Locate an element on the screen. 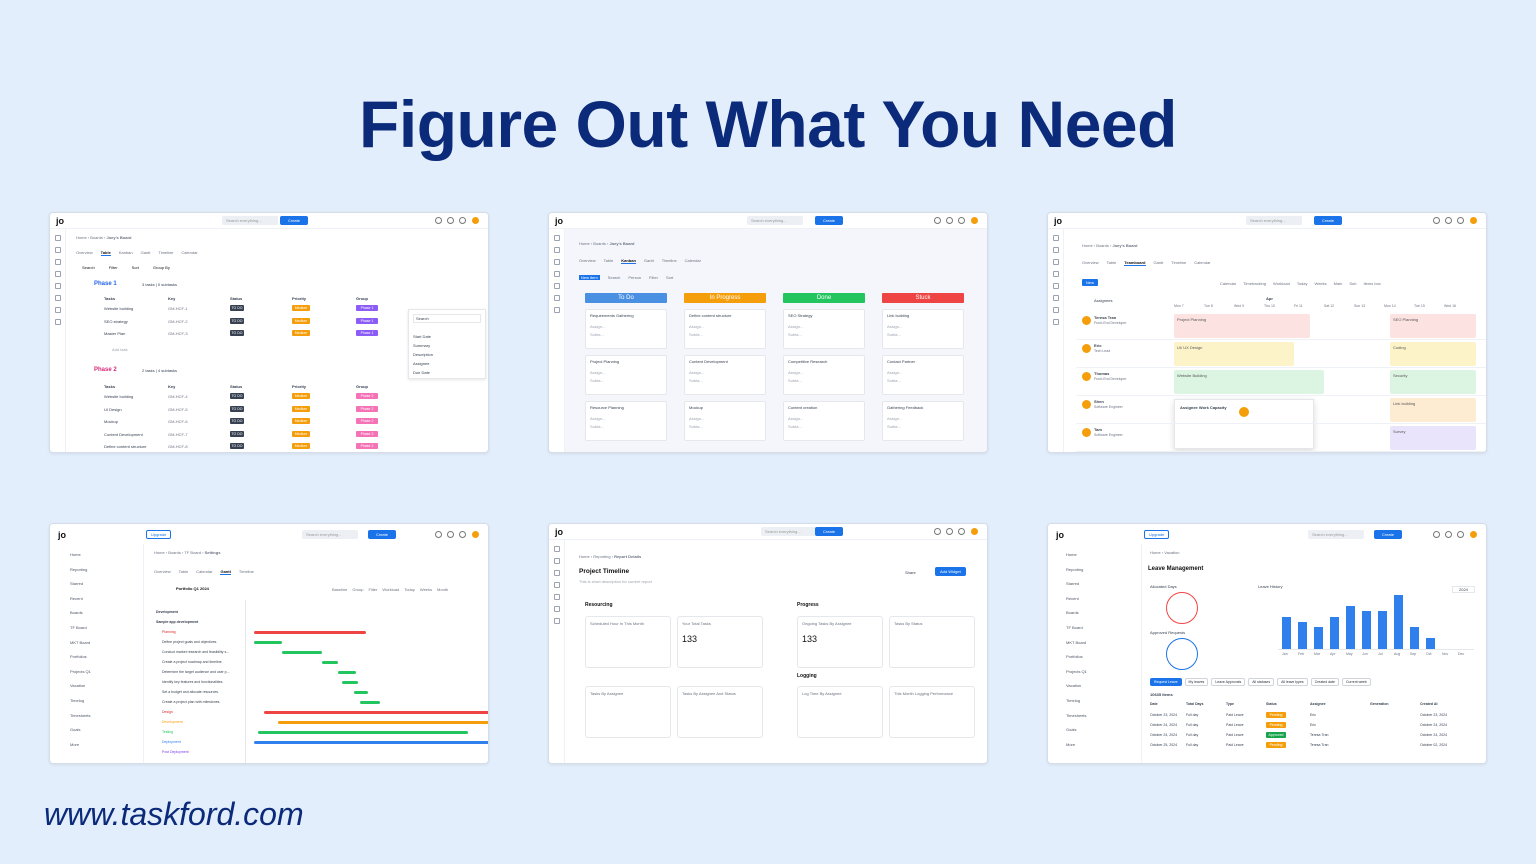  column-header: In Progress is located at coordinates (725, 298).